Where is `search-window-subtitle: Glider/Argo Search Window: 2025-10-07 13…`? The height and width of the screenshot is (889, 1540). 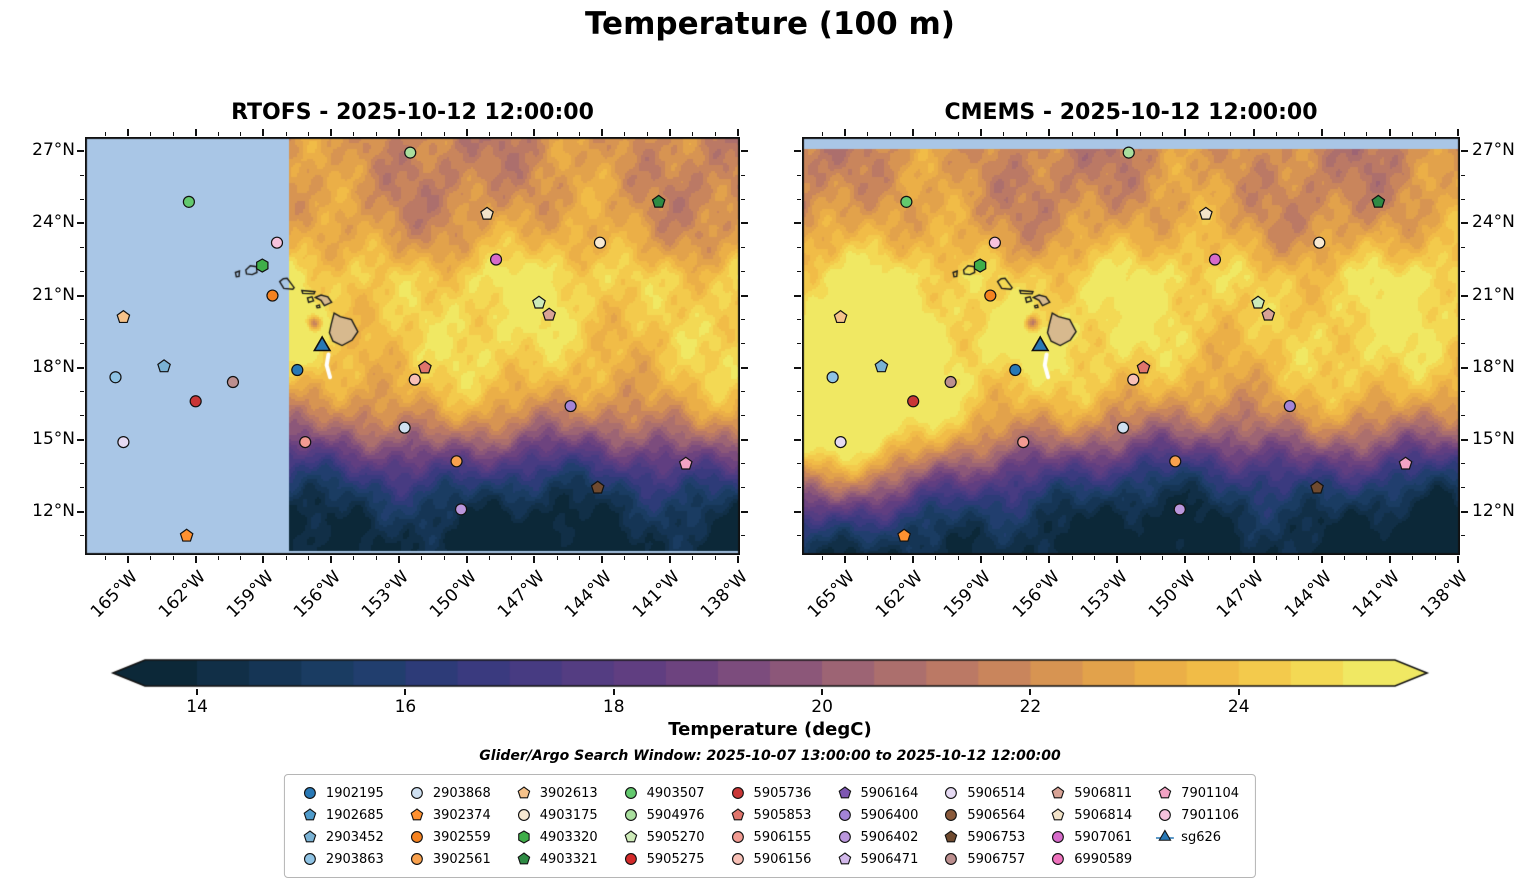 search-window-subtitle: Glider/Argo Search Window: 2025-10-07 13… is located at coordinates (770, 756).